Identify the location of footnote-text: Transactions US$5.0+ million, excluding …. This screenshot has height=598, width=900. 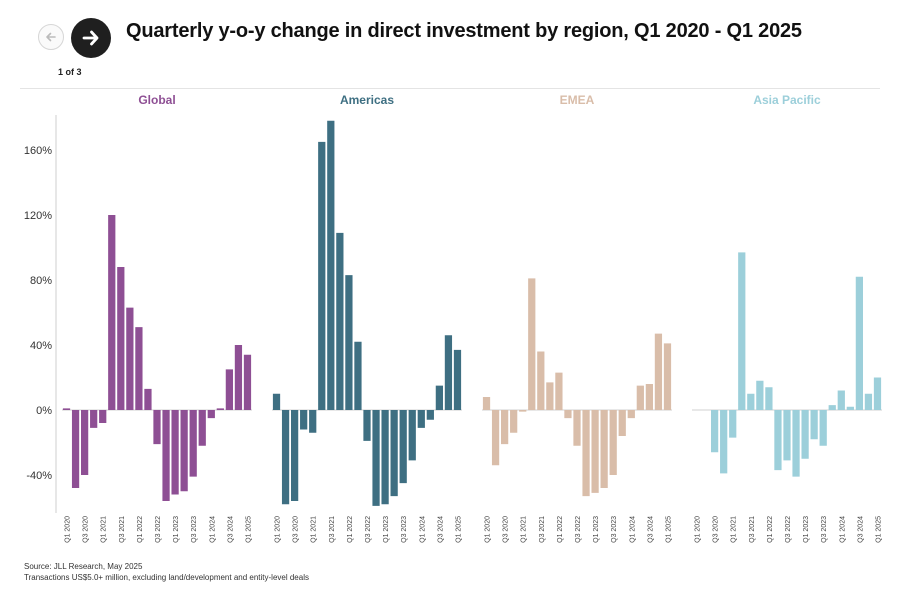
(166, 577).